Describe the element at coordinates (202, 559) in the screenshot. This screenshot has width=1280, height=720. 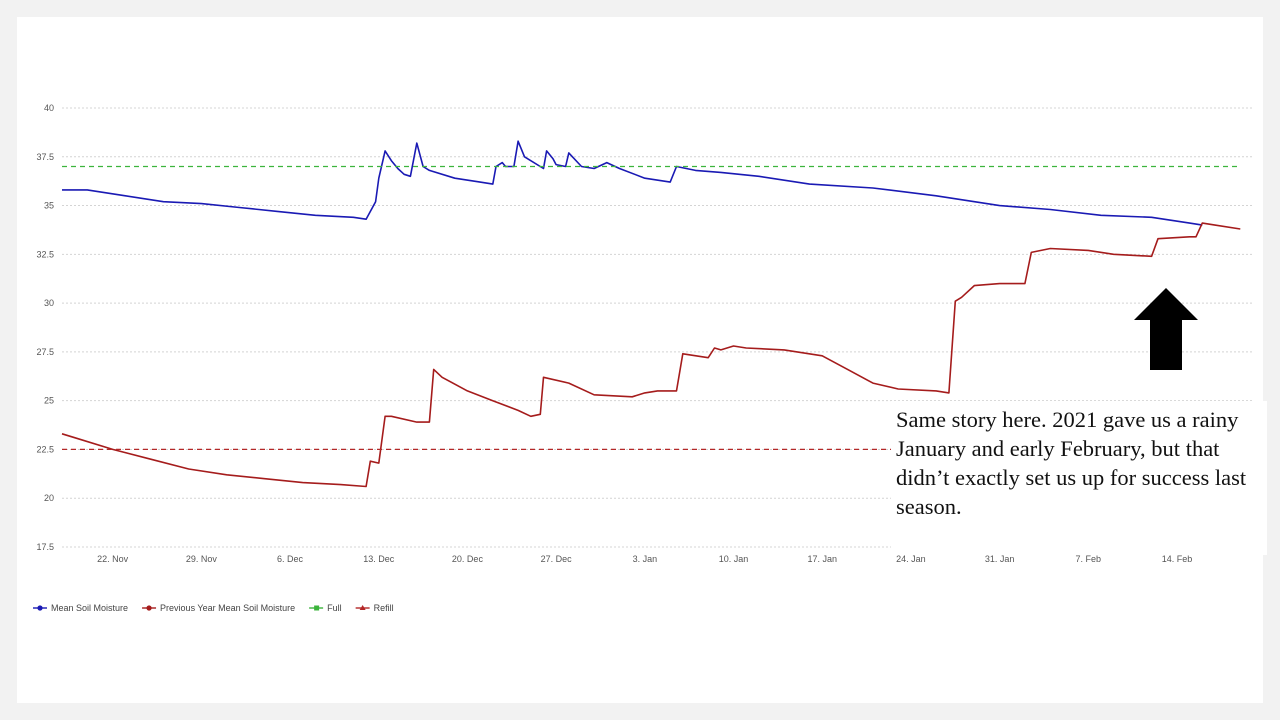
I see `x-tick-label: 29. Nov` at that location.